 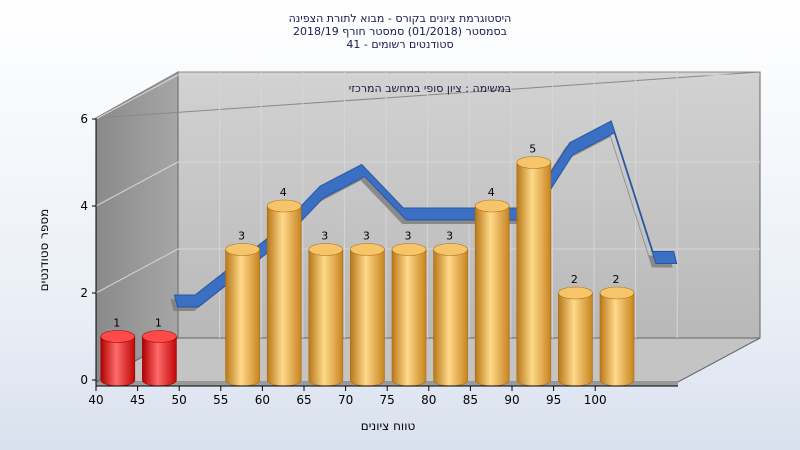 What do you see at coordinates (88, 249) in the screenshot?
I see `y-axis: 0 2 4 6` at bounding box center [88, 249].